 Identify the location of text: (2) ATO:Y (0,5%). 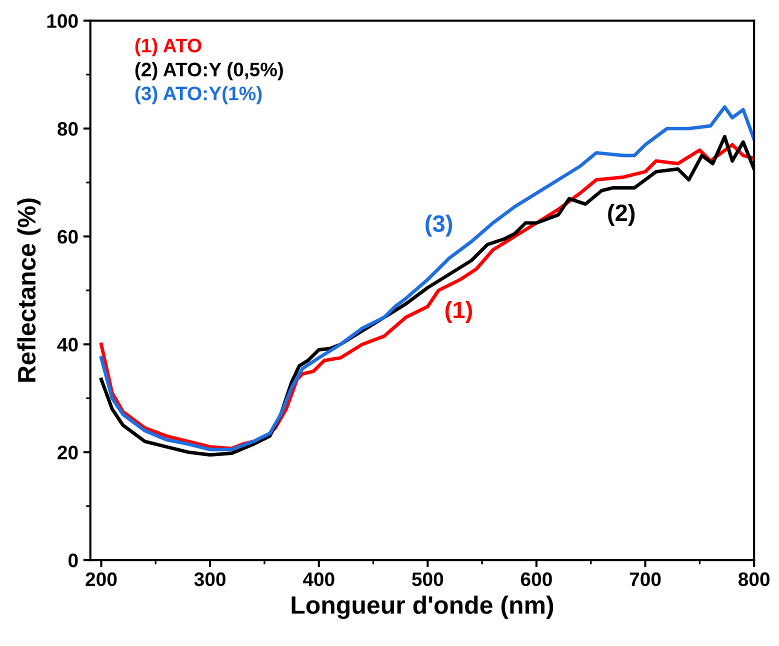
(209, 71).